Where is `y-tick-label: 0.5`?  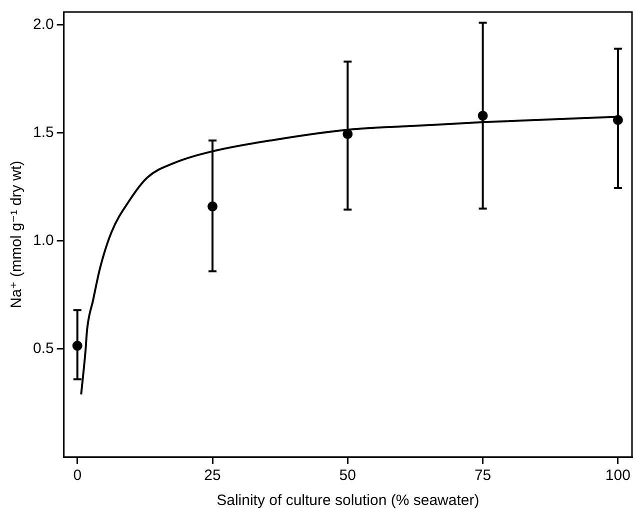
y-tick-label: 0.5 is located at coordinates (43, 349).